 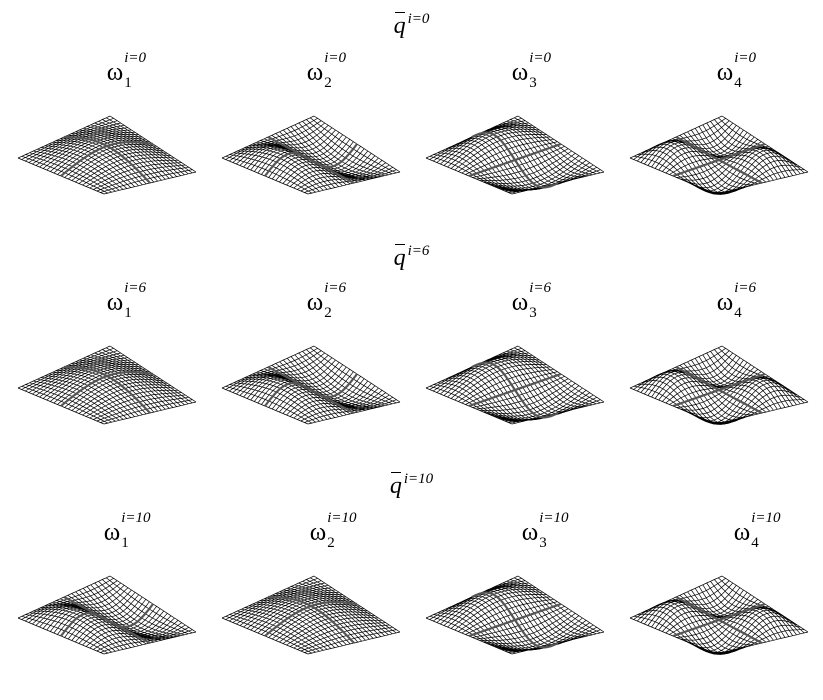 What do you see at coordinates (315, 301) in the screenshot?
I see `mode-label-r1-c1: ω 2 i=6` at bounding box center [315, 301].